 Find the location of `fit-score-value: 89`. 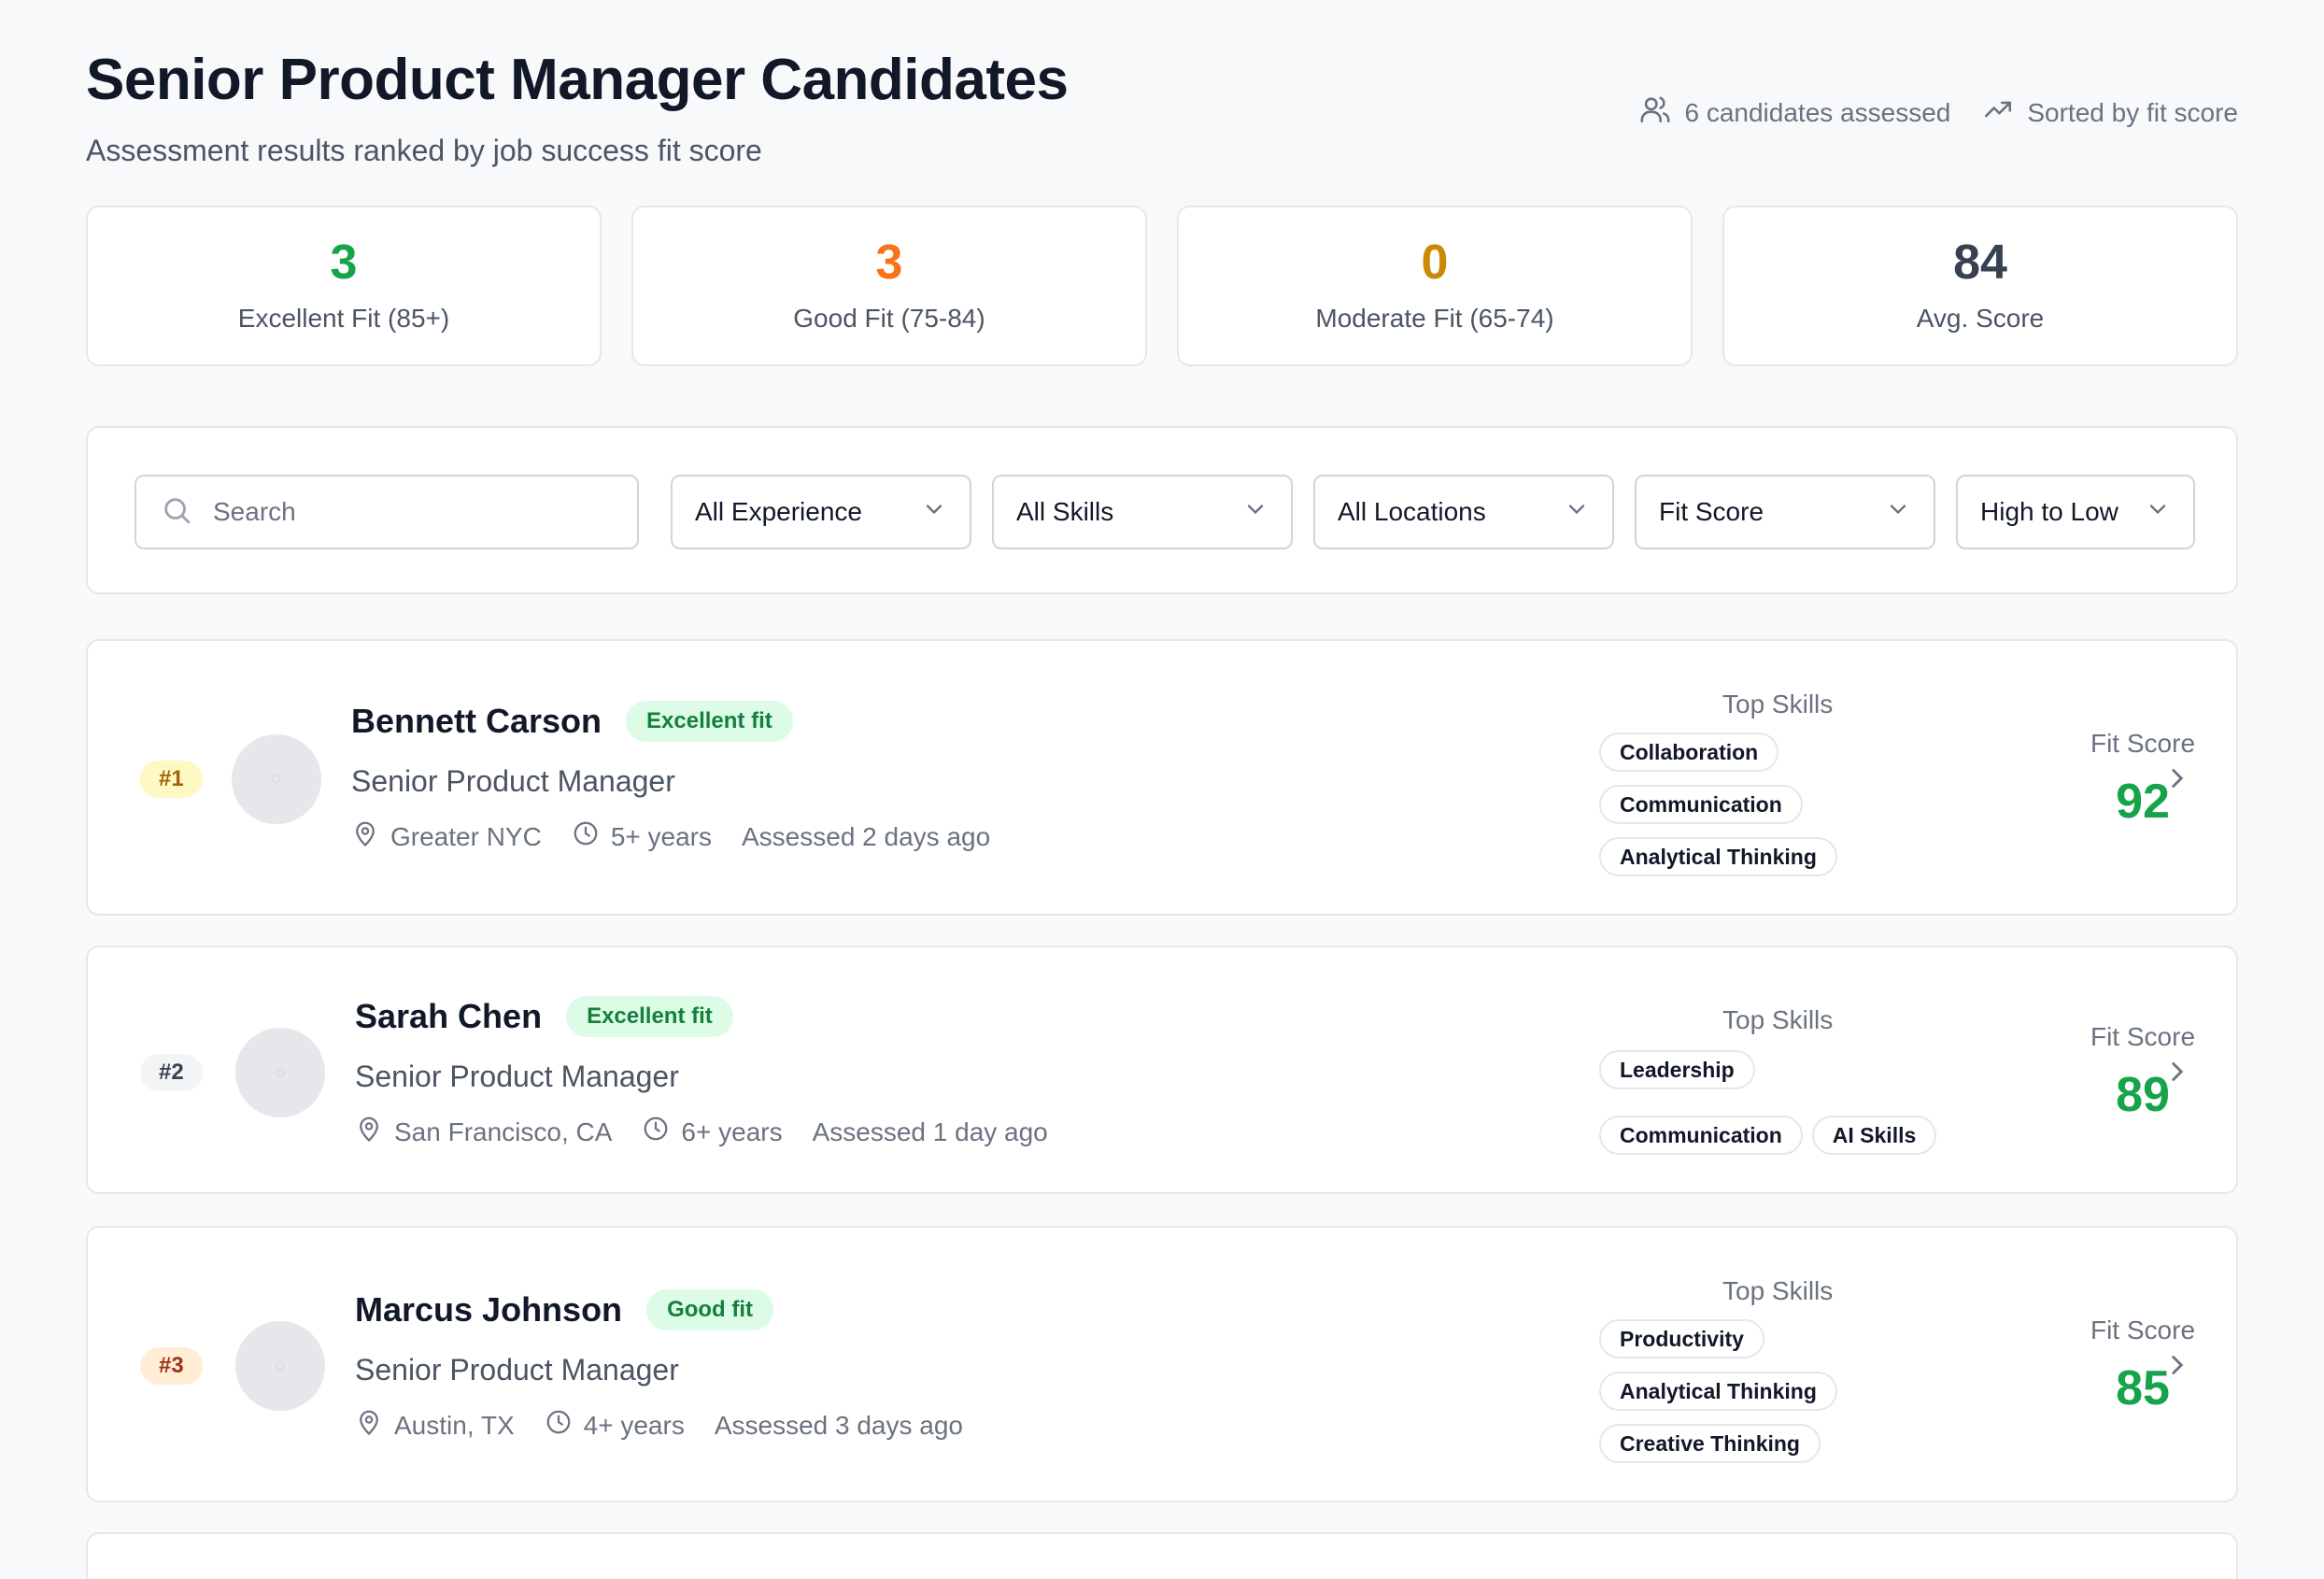

fit-score-value: 89 is located at coordinates (2143, 1095).